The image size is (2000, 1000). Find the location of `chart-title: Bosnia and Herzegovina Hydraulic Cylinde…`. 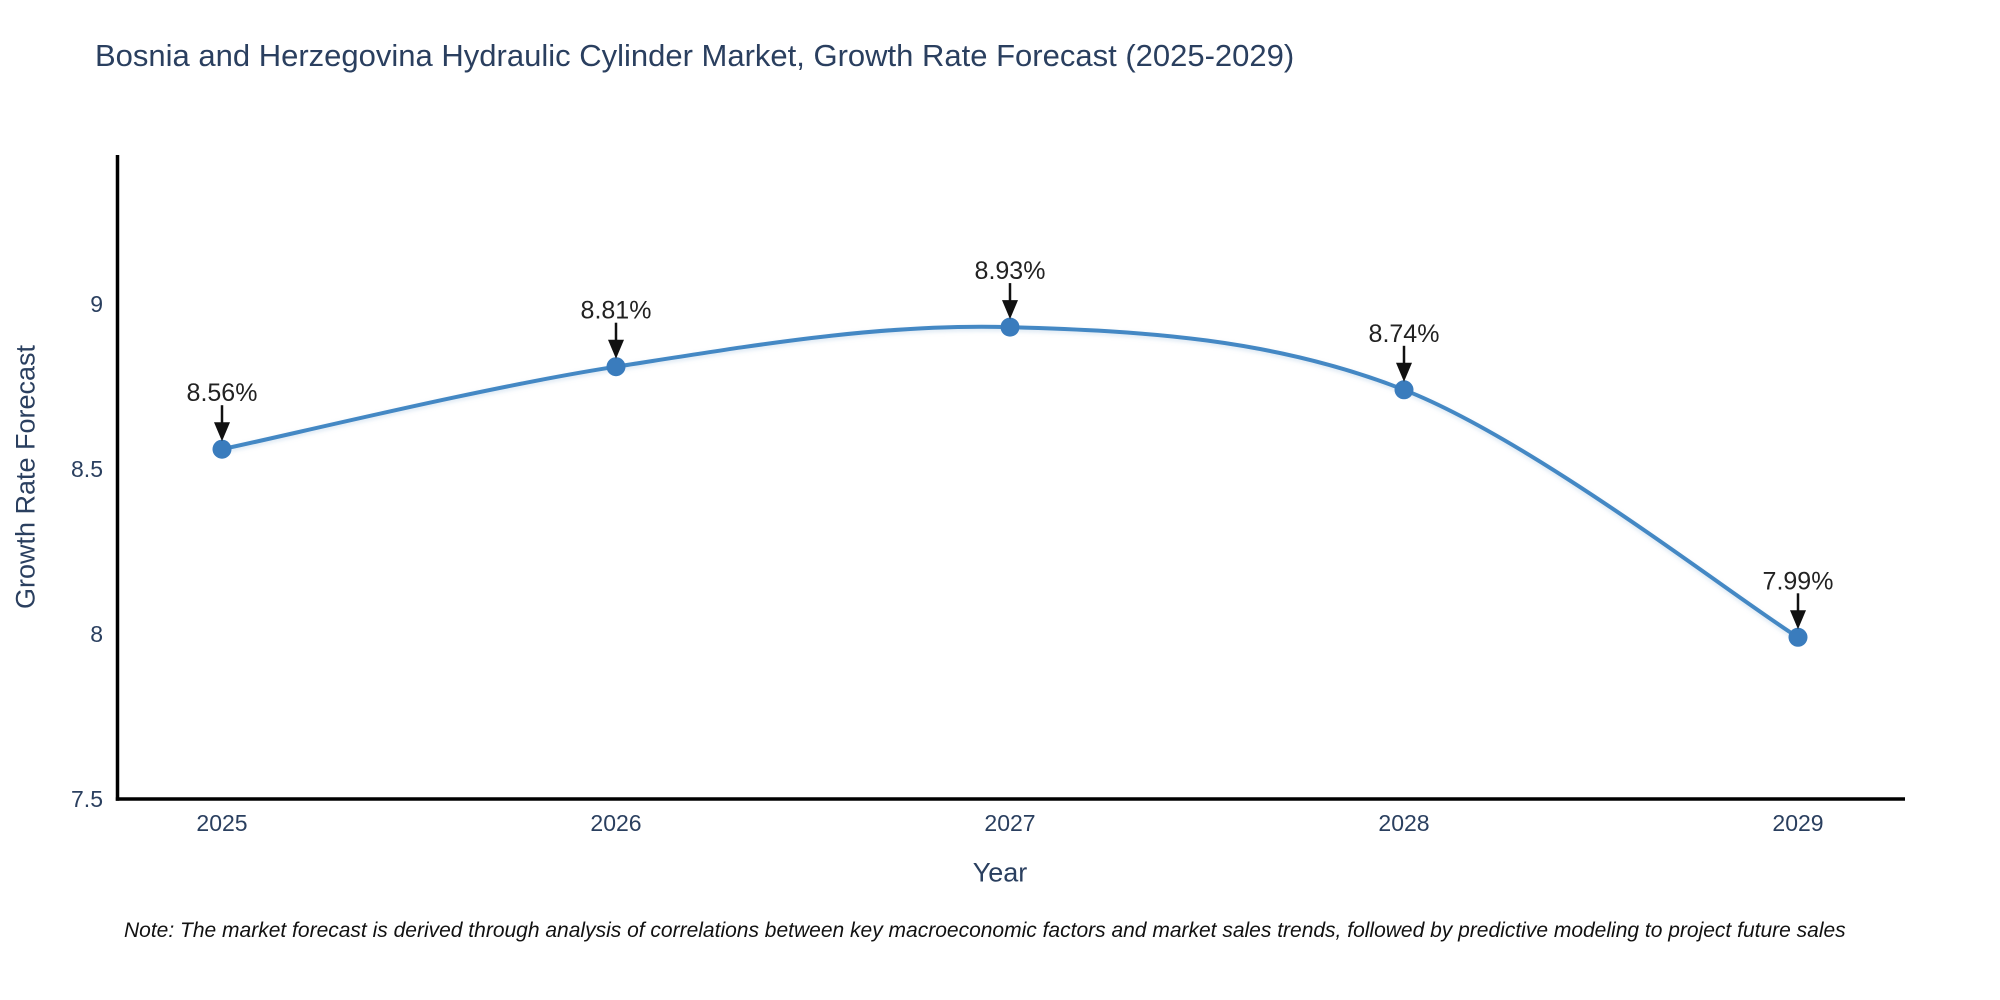

chart-title: Bosnia and Herzegovina Hydraulic Cylinde… is located at coordinates (695, 55).